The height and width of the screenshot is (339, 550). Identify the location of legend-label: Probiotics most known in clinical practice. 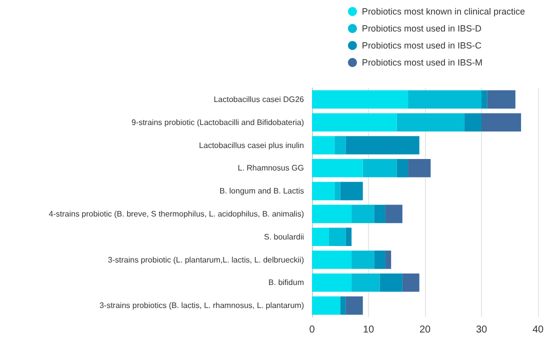
(444, 11).